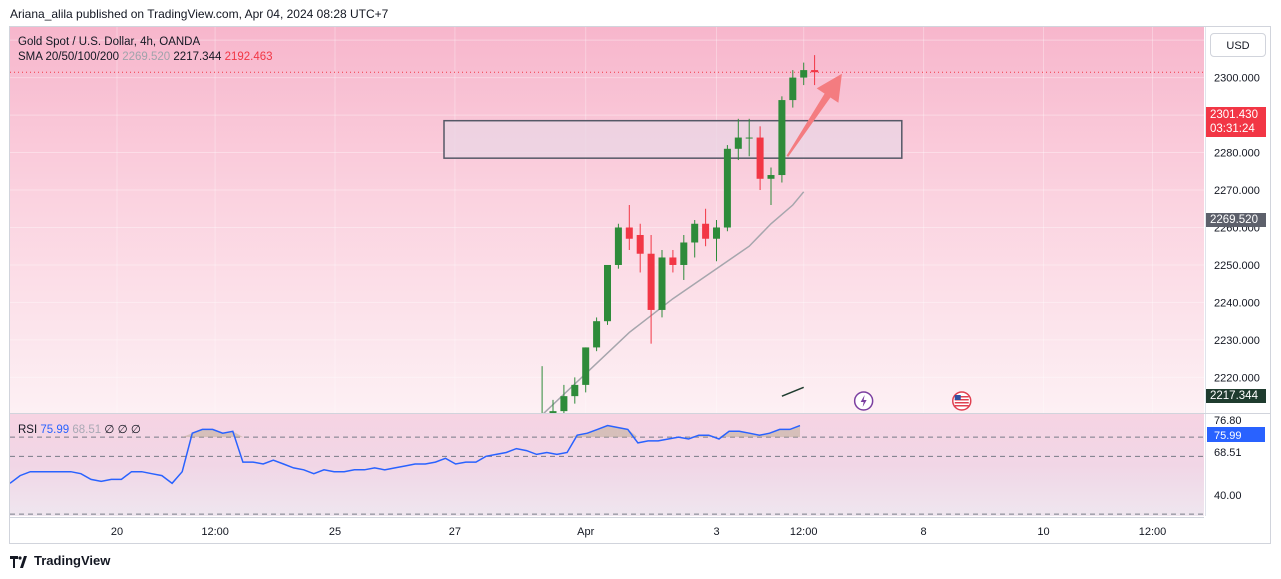 This screenshot has height=579, width=1281. Describe the element at coordinates (69, 57) in the screenshot. I see `sma-label: SMA 20/50/100/200` at that location.